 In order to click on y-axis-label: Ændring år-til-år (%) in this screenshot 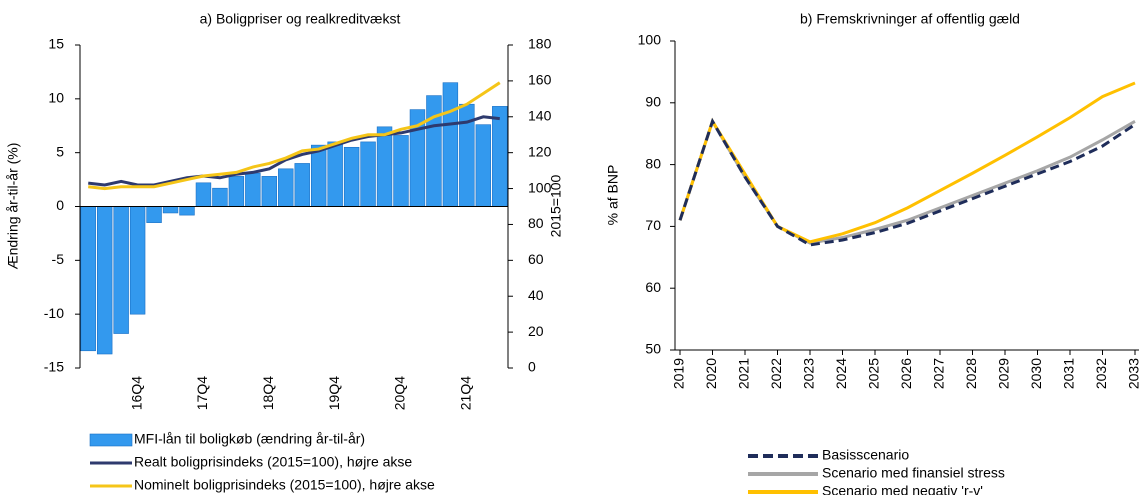, I will do `click(13, 206)`.